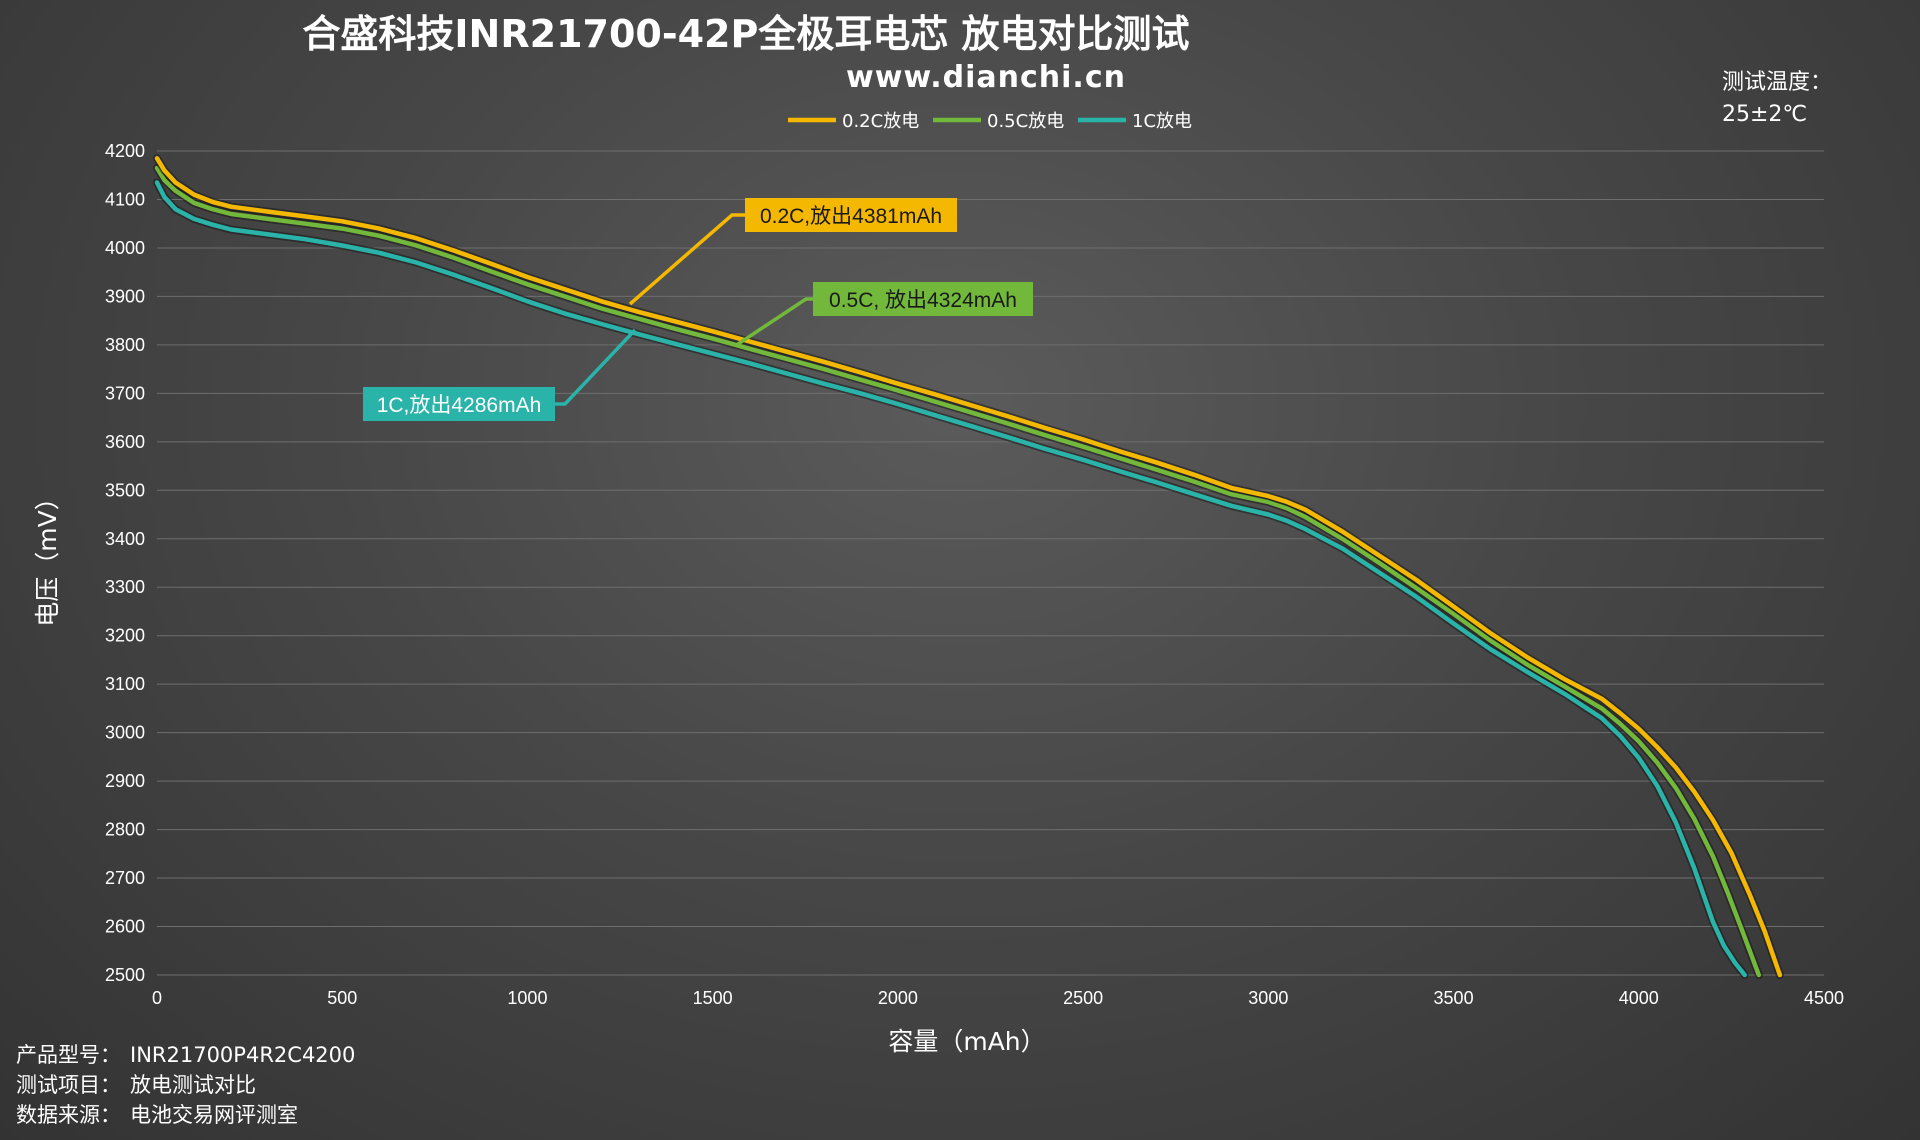 The image size is (1920, 1140). What do you see at coordinates (125, 248) in the screenshot?
I see `y-tick-label: 4000` at bounding box center [125, 248].